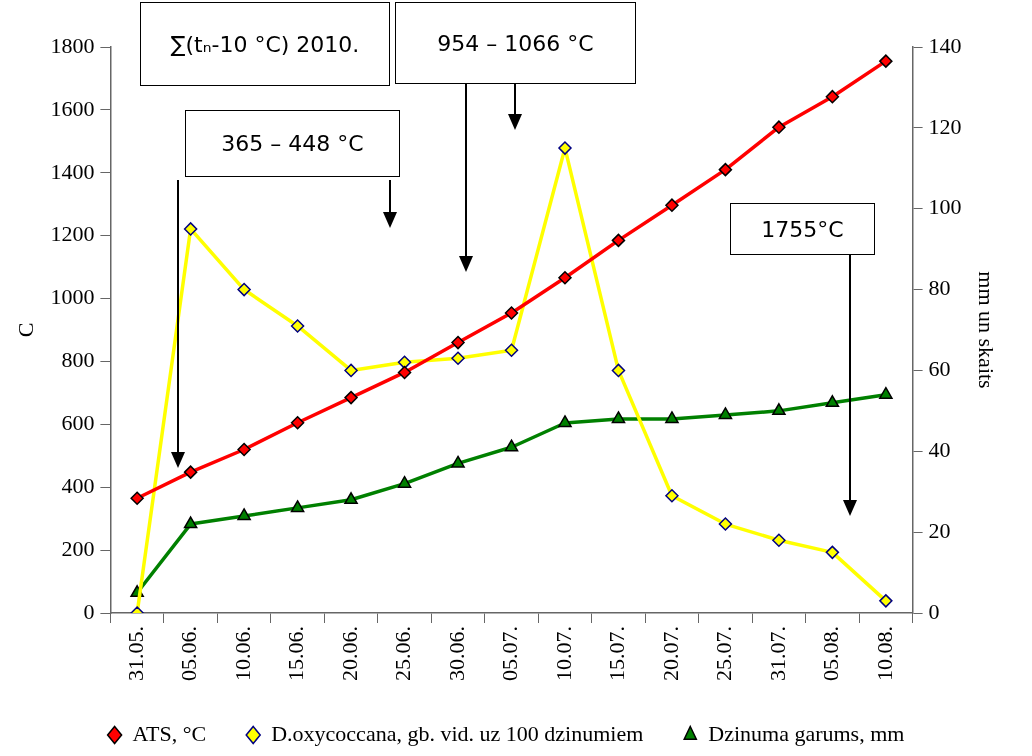 The height and width of the screenshot is (756, 1032). I want to click on y-tick-label: 1000, so click(72, 297).